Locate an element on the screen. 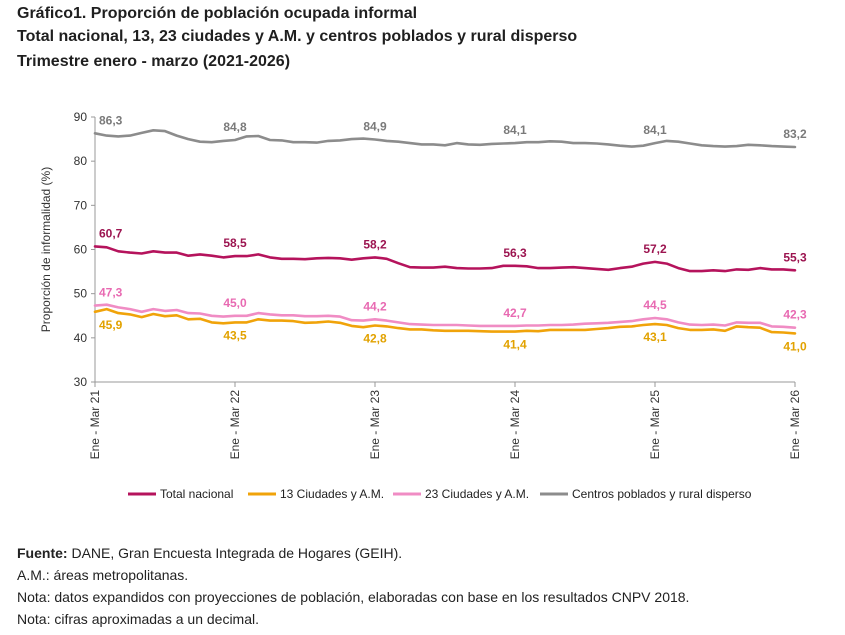 This screenshot has height=635, width=845. legend-label: Total nacional is located at coordinates (196, 494).